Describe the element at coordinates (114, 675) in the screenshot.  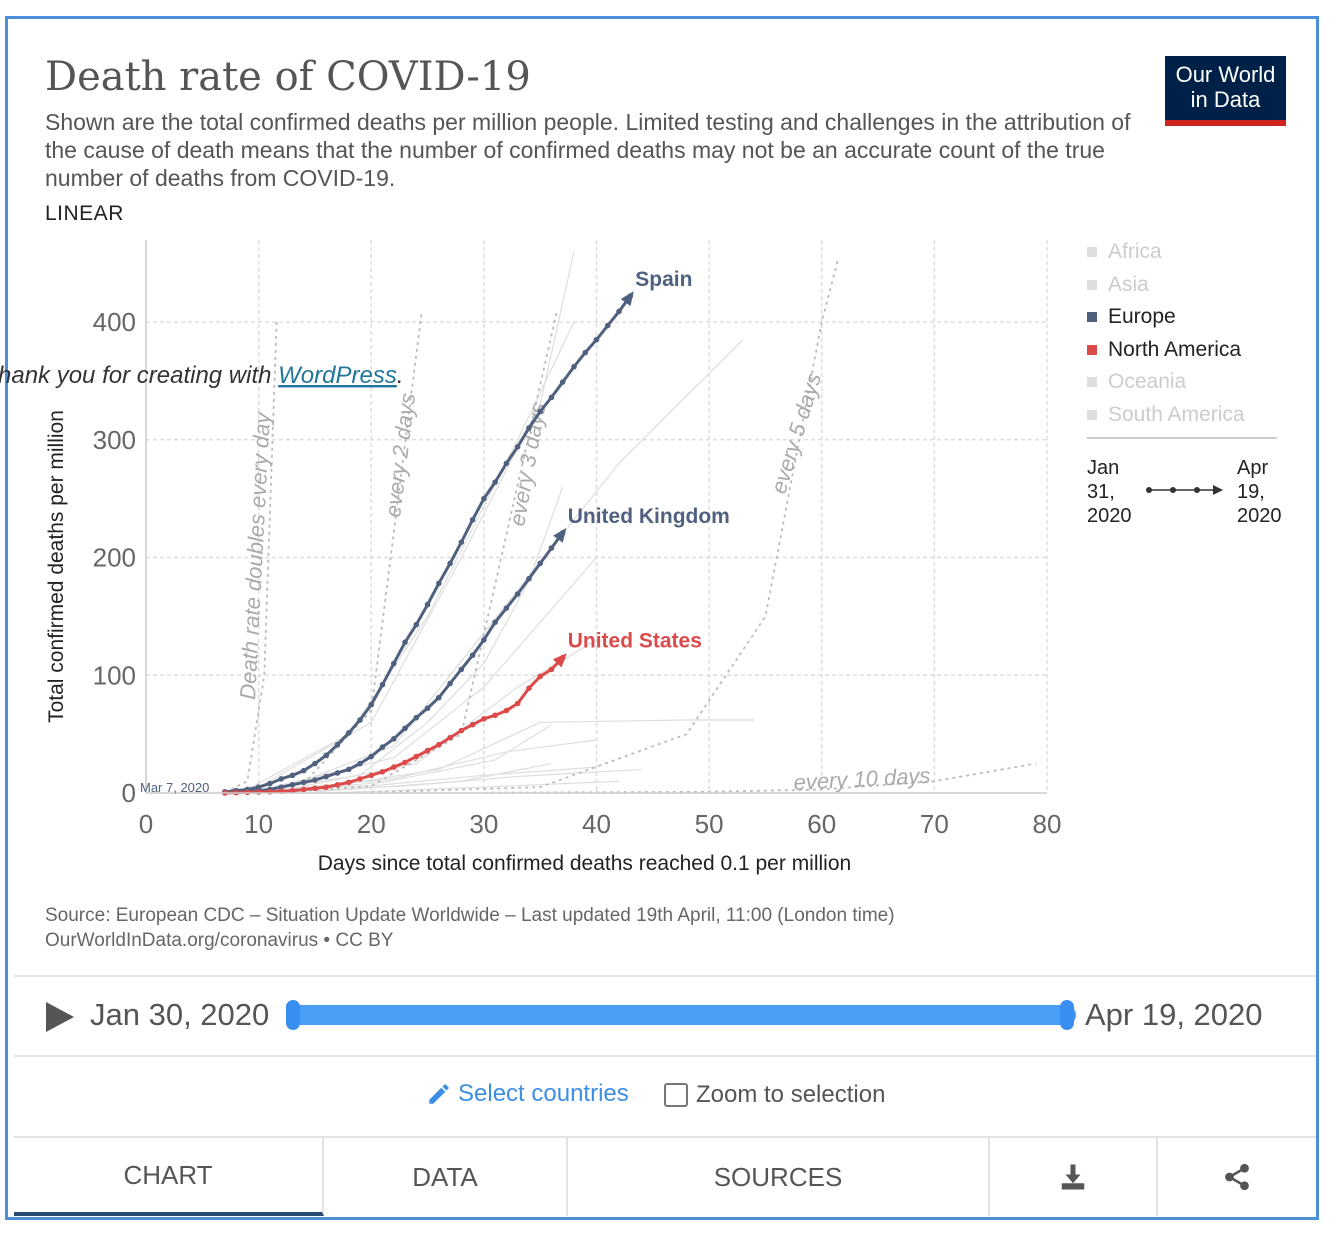
I see `y-tick-label: 100` at that location.